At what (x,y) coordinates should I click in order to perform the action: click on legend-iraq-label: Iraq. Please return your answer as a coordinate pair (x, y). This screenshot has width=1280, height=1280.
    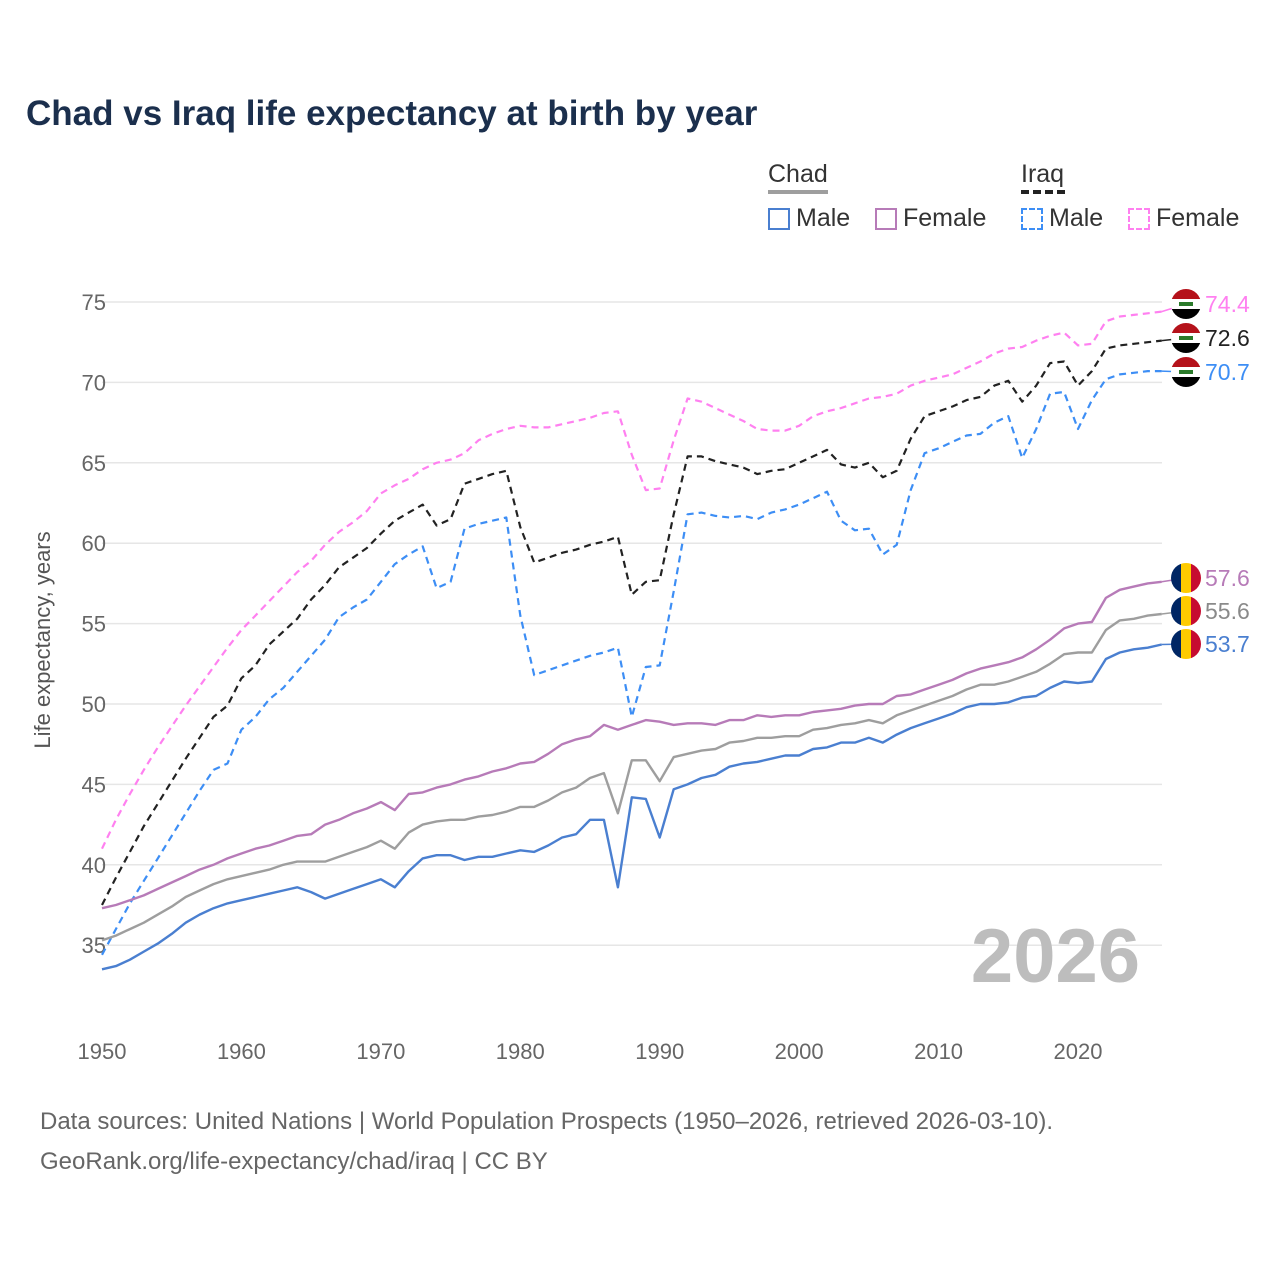
    Looking at the image, I should click on (1043, 174).